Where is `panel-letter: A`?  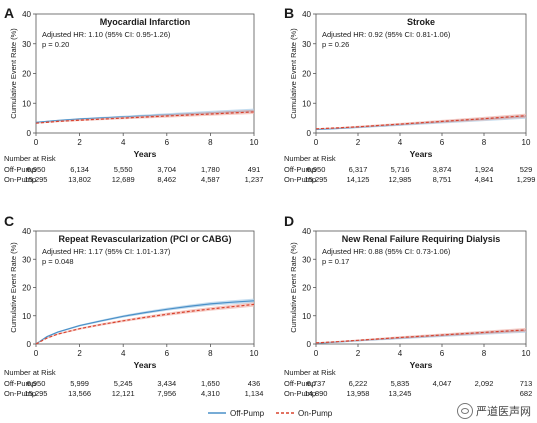
panel-letter: A is located at coordinates (9, 13).